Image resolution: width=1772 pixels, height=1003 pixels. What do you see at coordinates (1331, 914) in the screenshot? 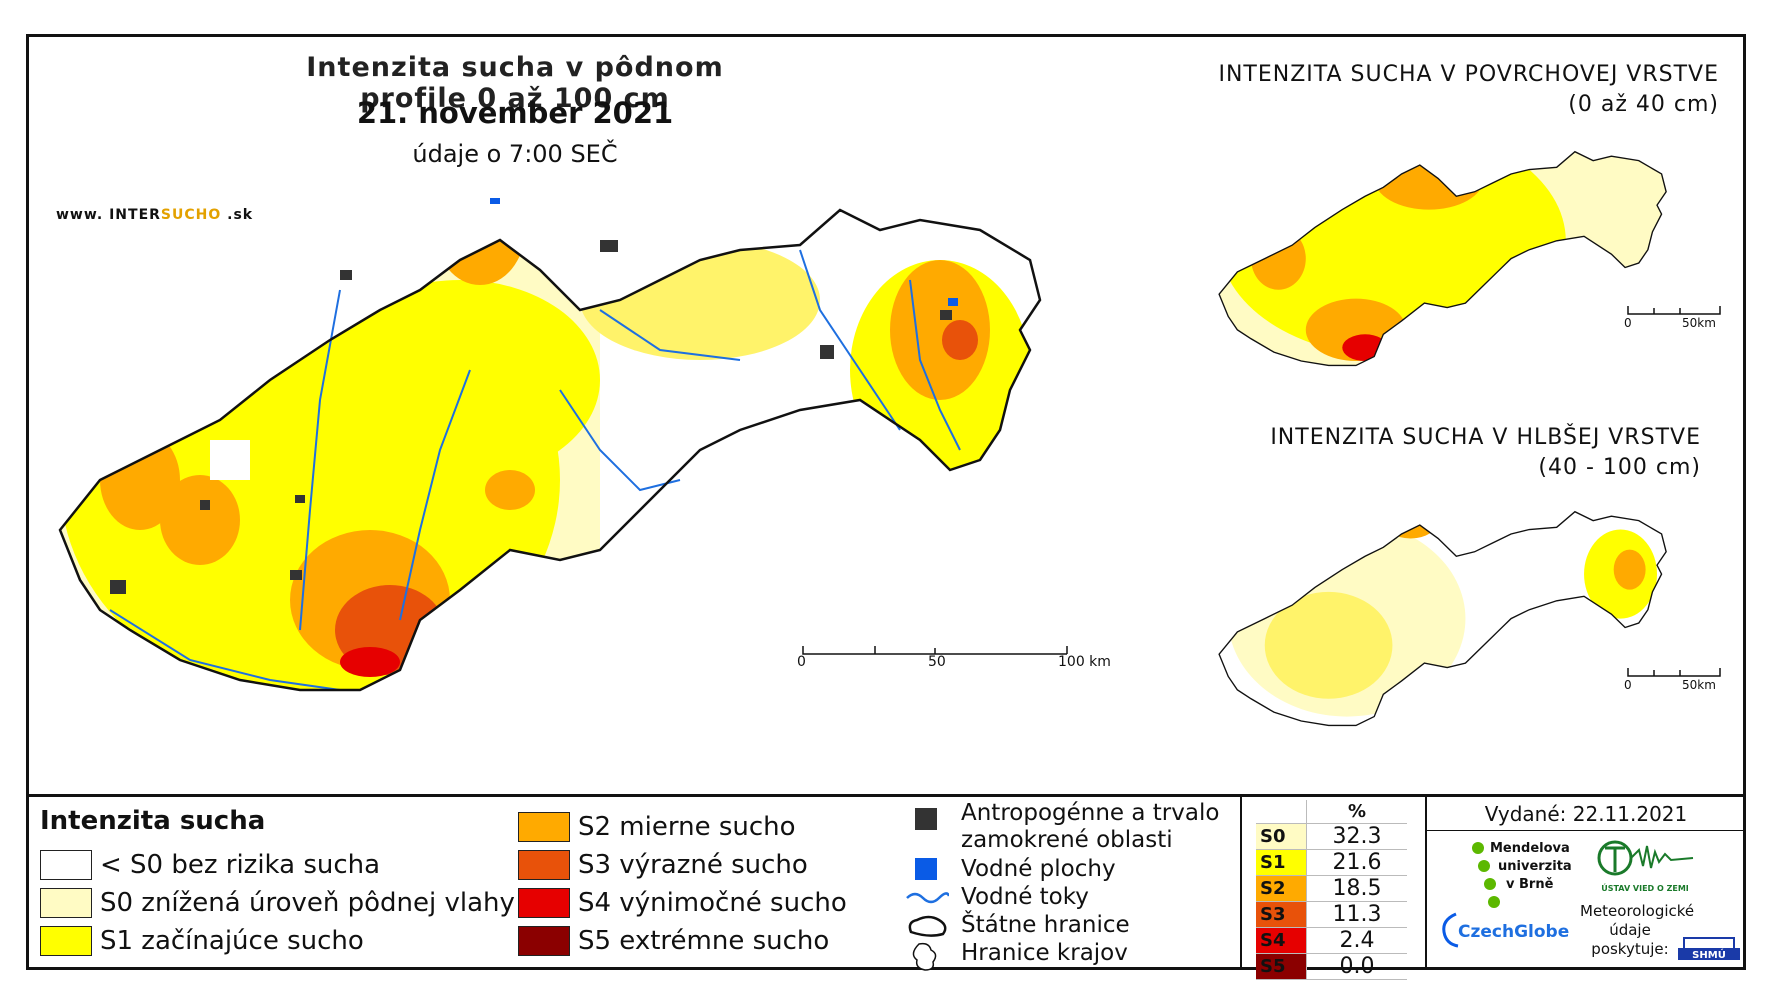
I see `table-row: S3 11.3` at bounding box center [1331, 914].